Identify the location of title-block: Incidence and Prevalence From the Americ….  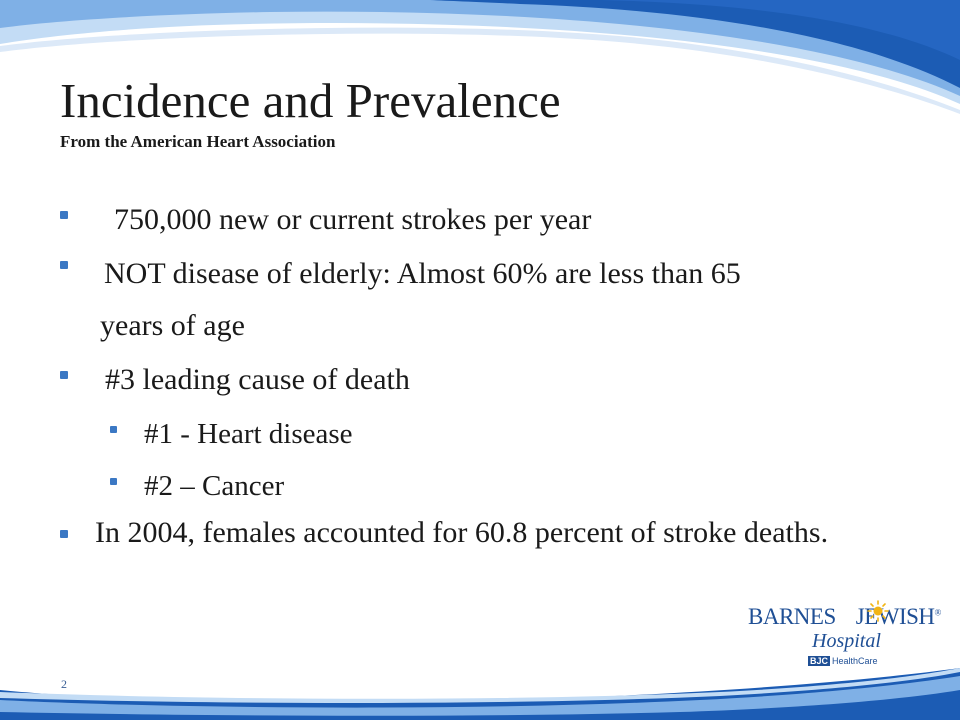
(310, 113).